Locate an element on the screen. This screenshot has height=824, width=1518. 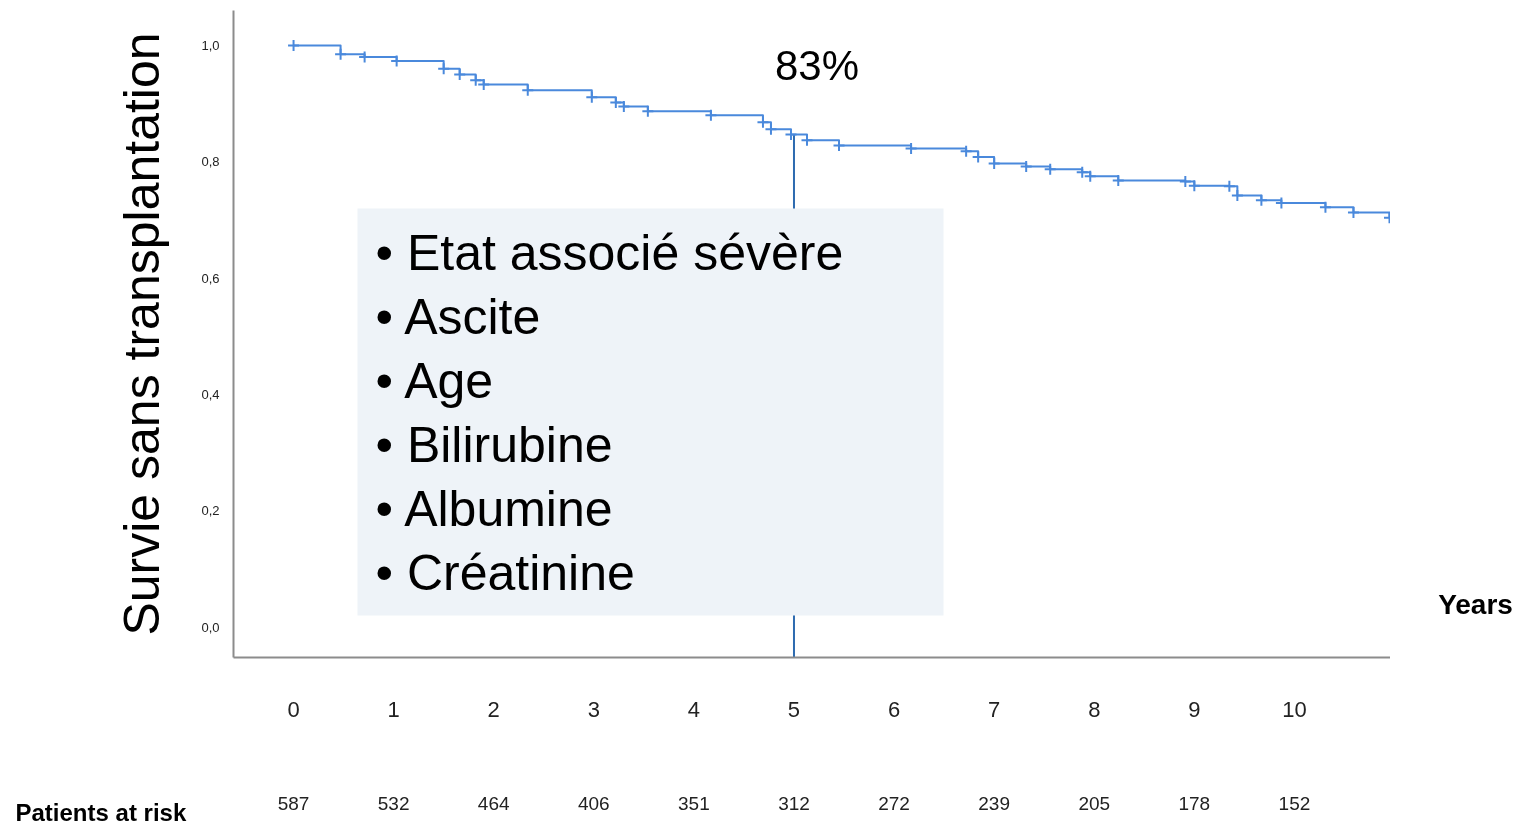
x-tick-label: 2 is located at coordinates (493, 709).